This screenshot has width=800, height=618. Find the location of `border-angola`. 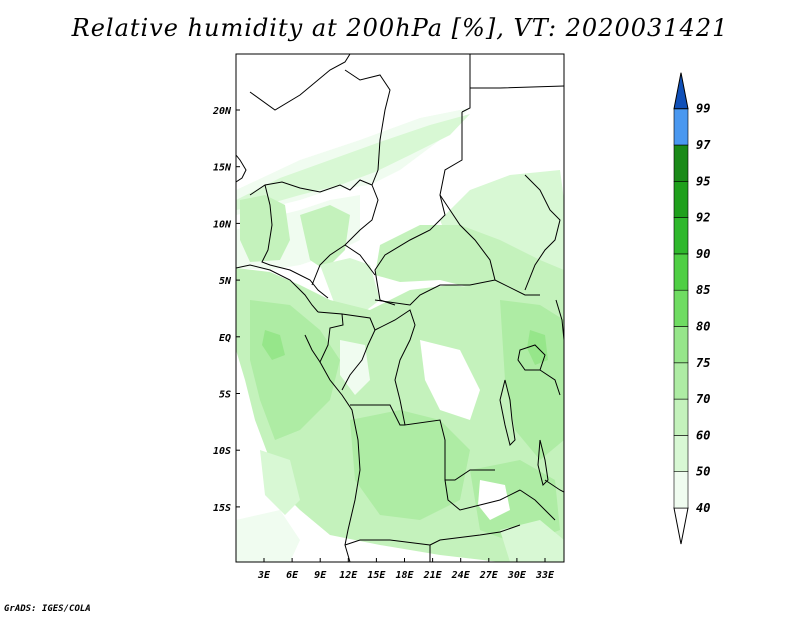

border-angola is located at coordinates (377, 415).